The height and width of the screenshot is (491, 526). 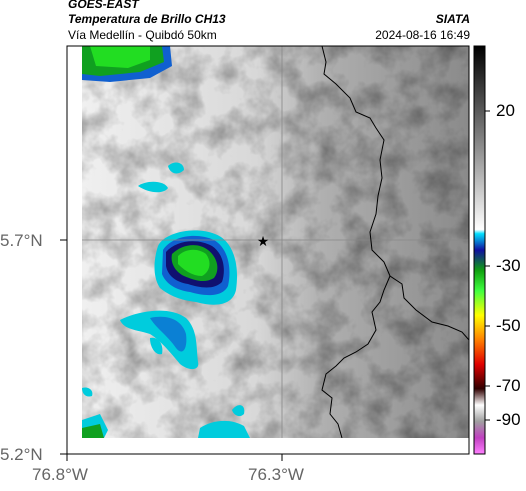 I want to click on cloud-central, so click(x=196, y=267).